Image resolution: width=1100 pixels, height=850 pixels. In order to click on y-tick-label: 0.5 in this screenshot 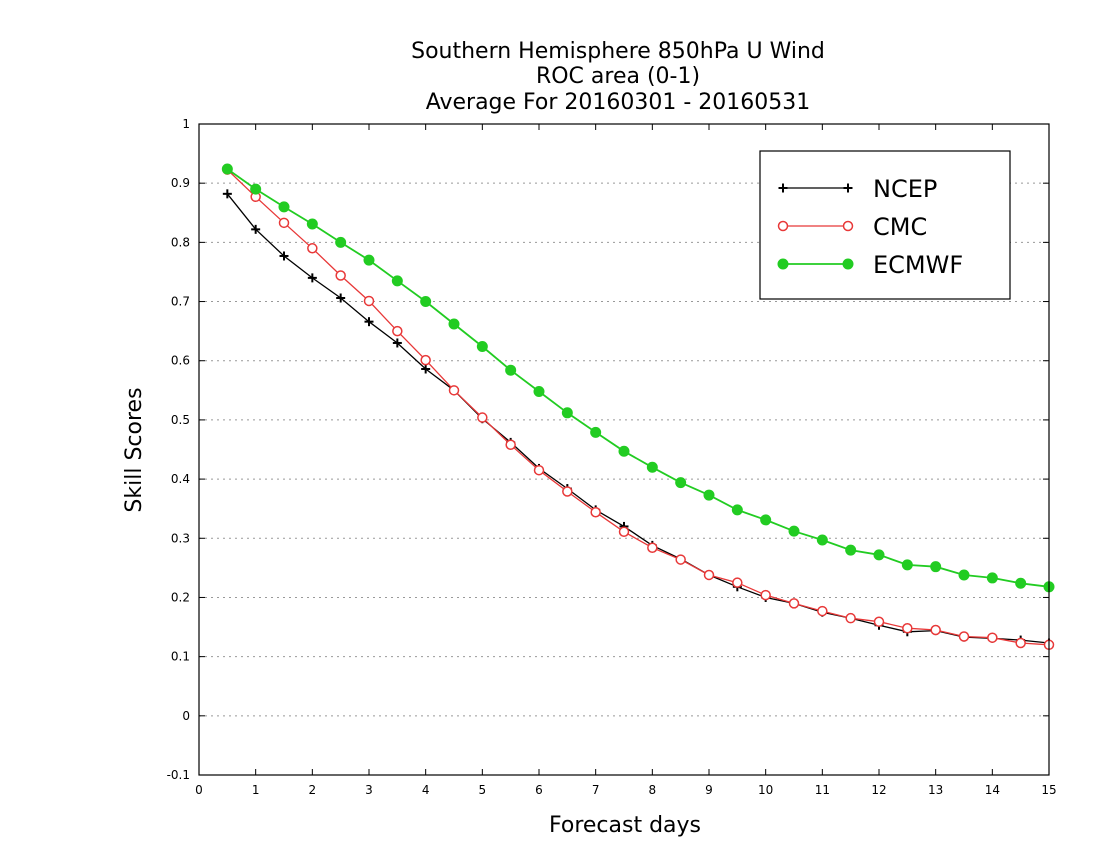, I will do `click(180, 420)`.